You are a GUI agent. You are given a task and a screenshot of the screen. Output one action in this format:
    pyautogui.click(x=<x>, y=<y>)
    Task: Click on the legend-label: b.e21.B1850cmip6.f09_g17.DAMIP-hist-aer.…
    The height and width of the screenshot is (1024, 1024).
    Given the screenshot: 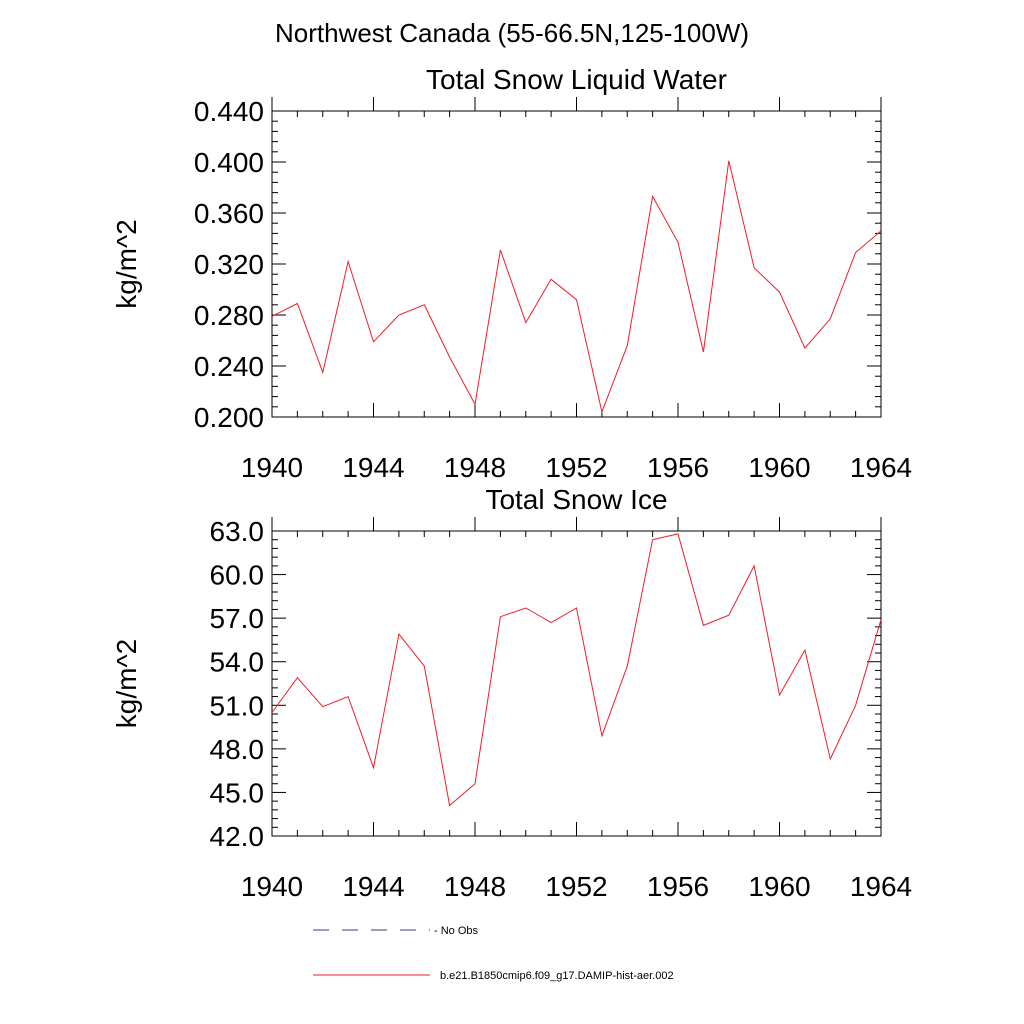 What is the action you would take?
    pyautogui.click(x=557, y=976)
    